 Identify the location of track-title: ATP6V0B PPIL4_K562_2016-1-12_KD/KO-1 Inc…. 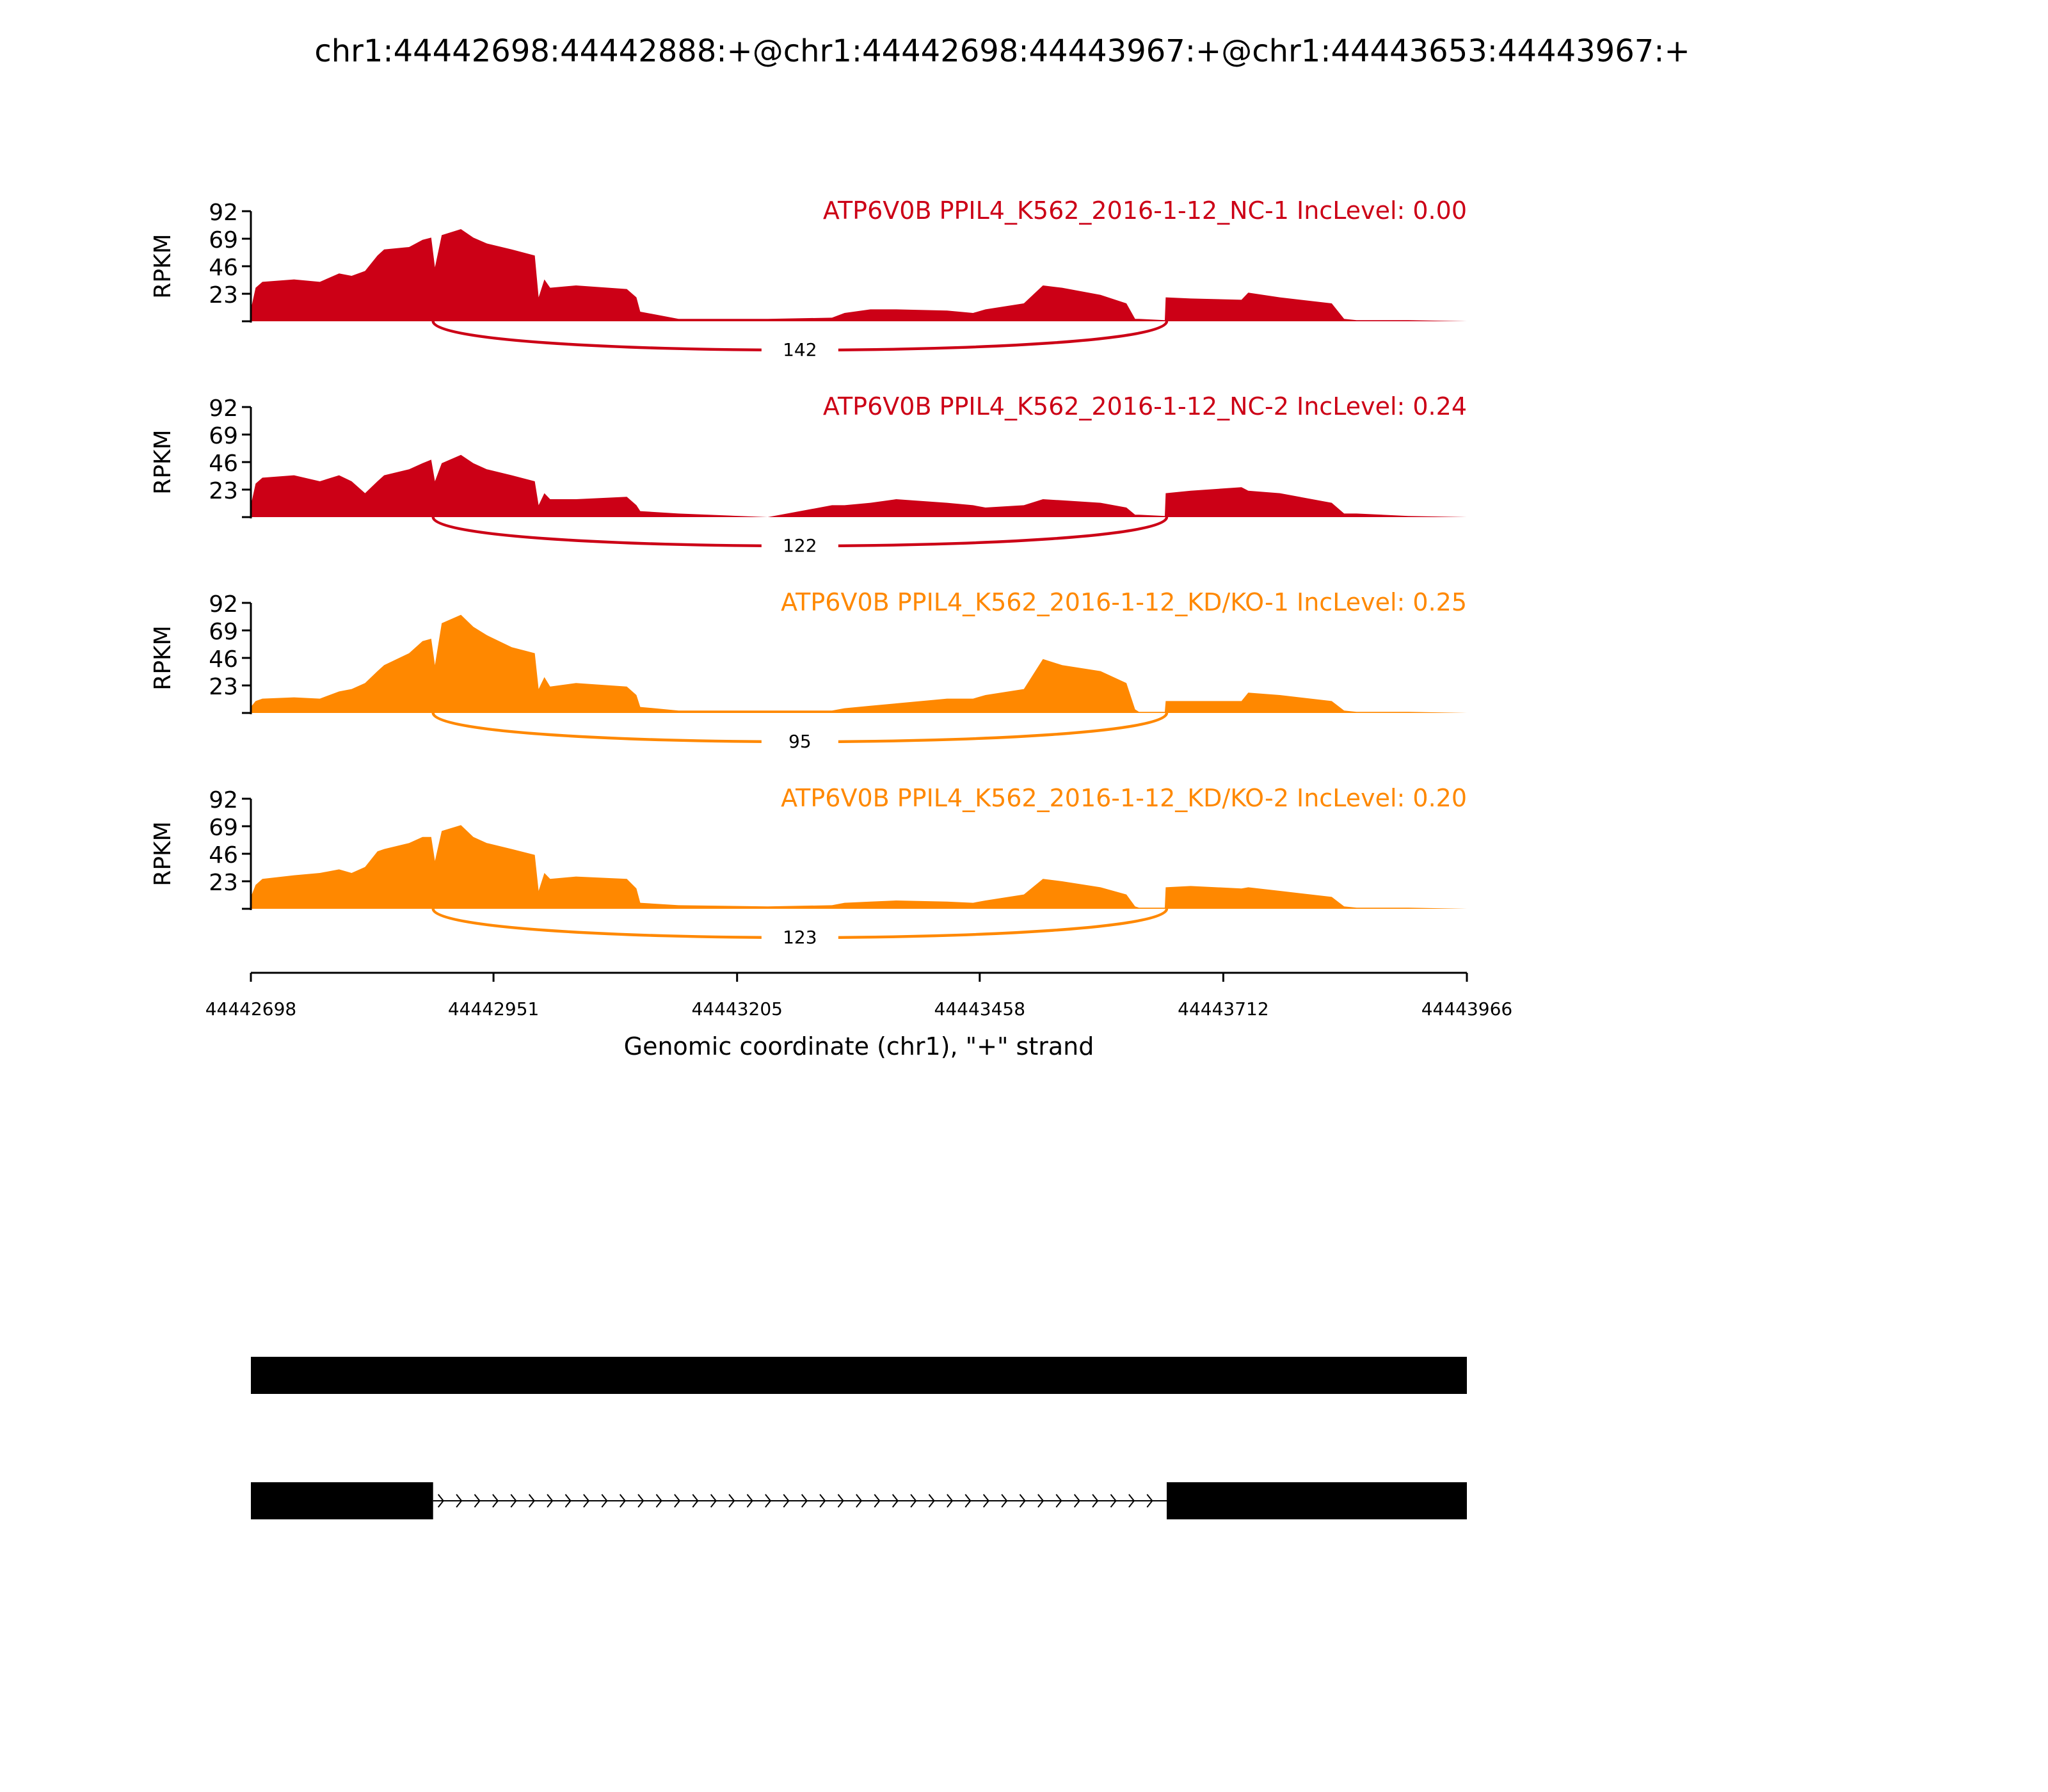
(1124, 602).